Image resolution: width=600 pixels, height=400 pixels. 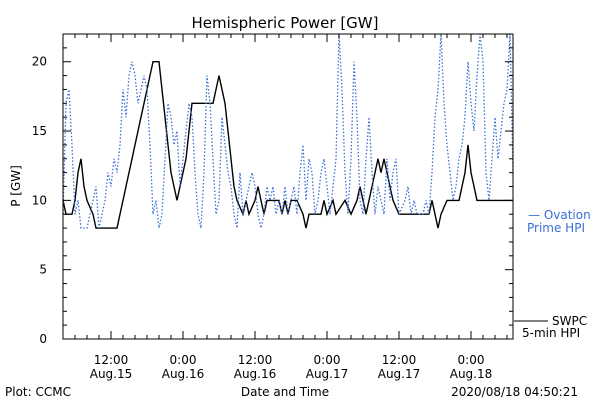 I want to click on legend-ovation-line1: — Ovation, so click(x=559, y=215).